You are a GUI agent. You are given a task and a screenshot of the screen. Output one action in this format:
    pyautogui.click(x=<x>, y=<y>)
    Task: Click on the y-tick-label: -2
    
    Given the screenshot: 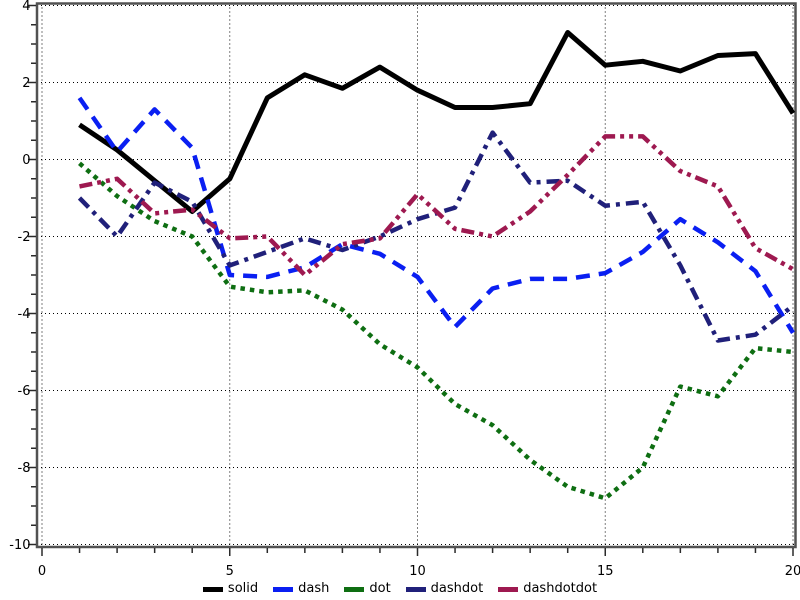 What is the action you would take?
    pyautogui.click(x=24, y=237)
    